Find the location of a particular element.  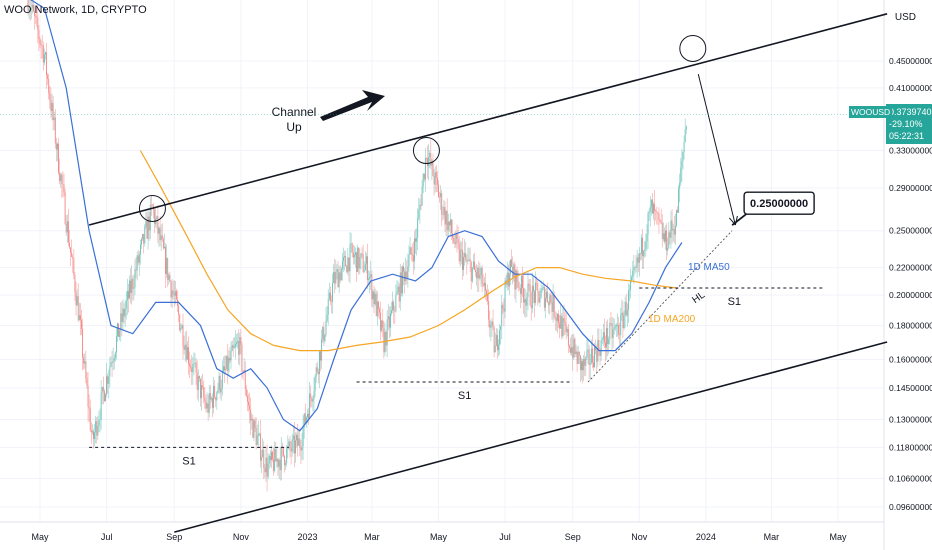

higher-lows-line is located at coordinates (660, 306).